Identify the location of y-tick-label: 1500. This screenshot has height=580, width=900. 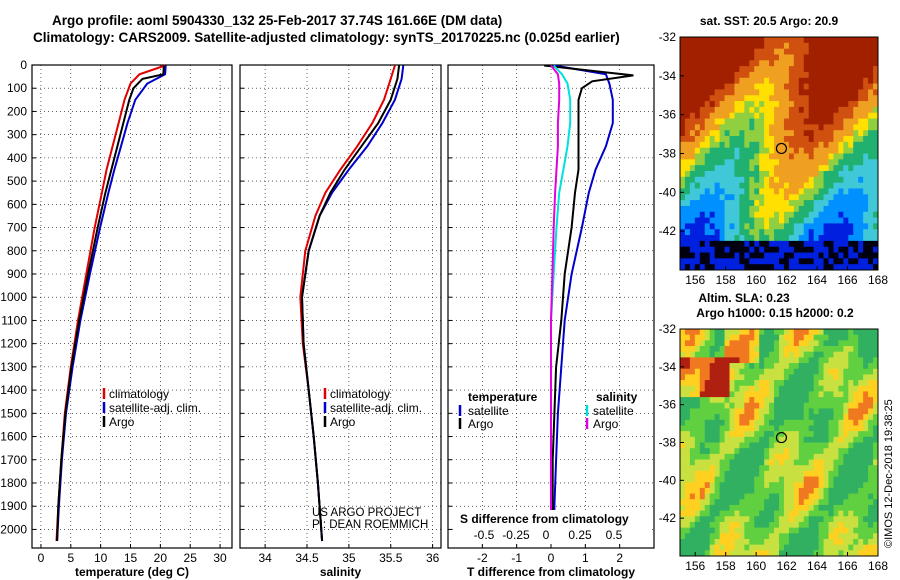
(13, 413).